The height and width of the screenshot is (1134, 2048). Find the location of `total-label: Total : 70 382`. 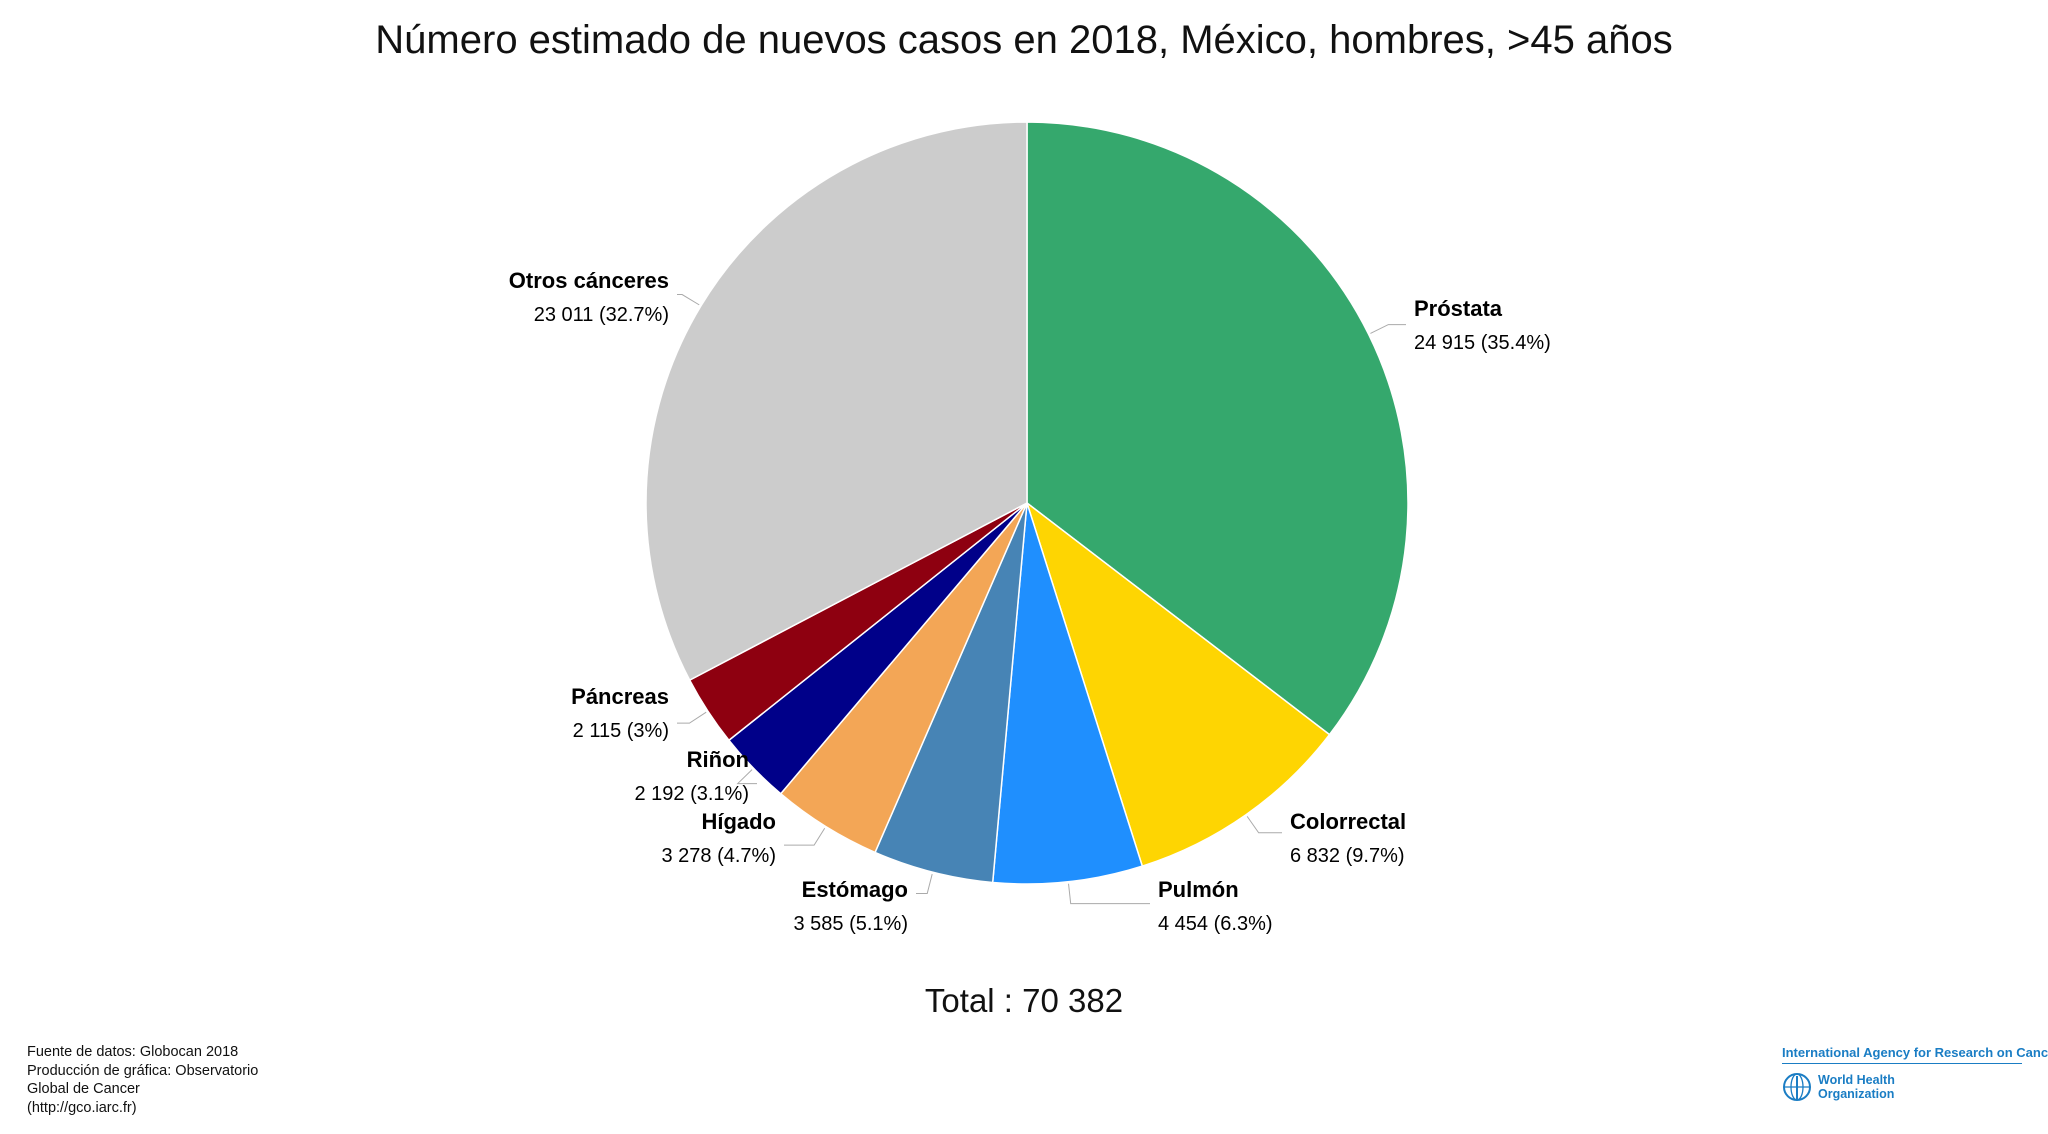

total-label: Total : 70 382 is located at coordinates (1024, 1000).